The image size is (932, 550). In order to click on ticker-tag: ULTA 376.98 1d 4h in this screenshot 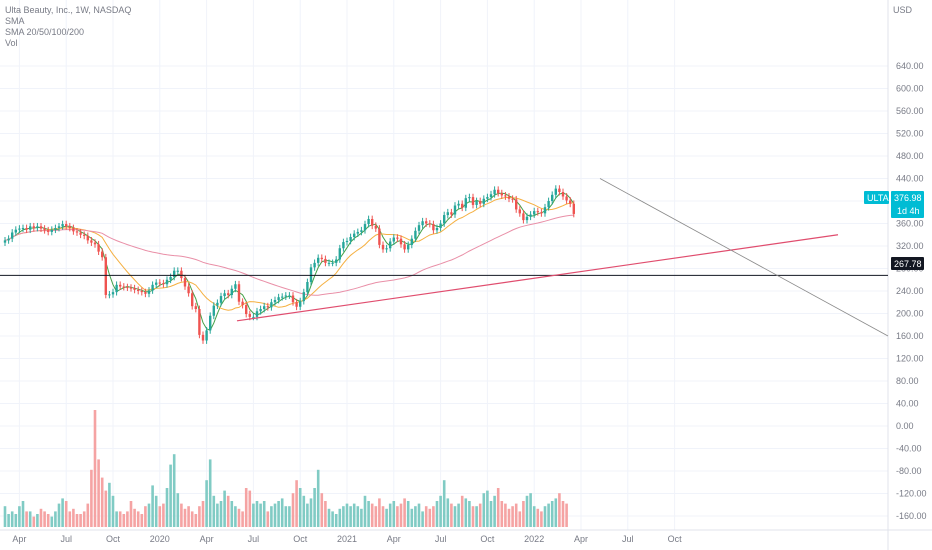, I will do `click(894, 204)`.